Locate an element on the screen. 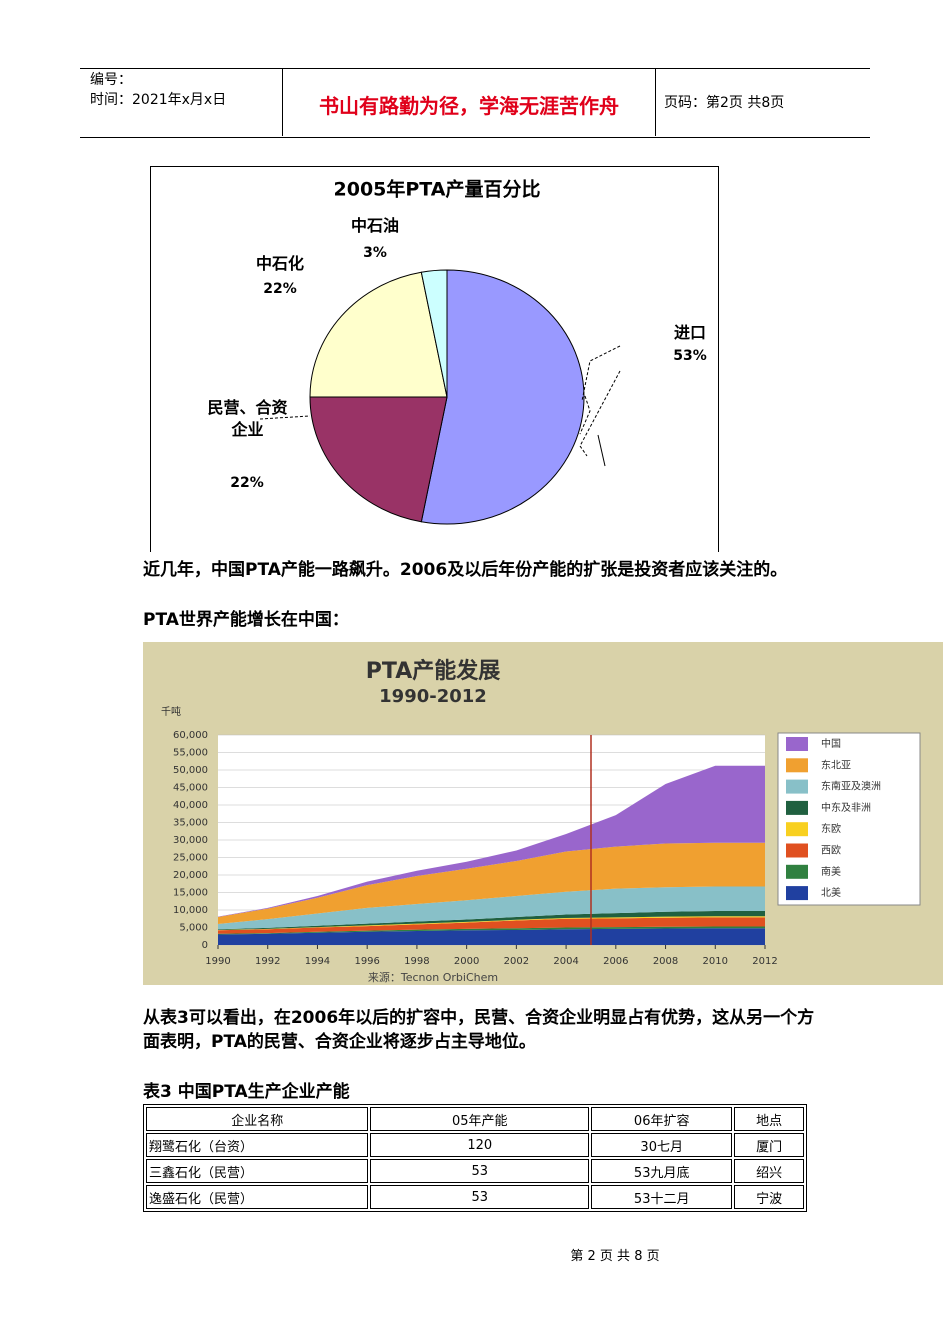 The width and height of the screenshot is (950, 1344). legend-label: 东北亚 is located at coordinates (836, 764).